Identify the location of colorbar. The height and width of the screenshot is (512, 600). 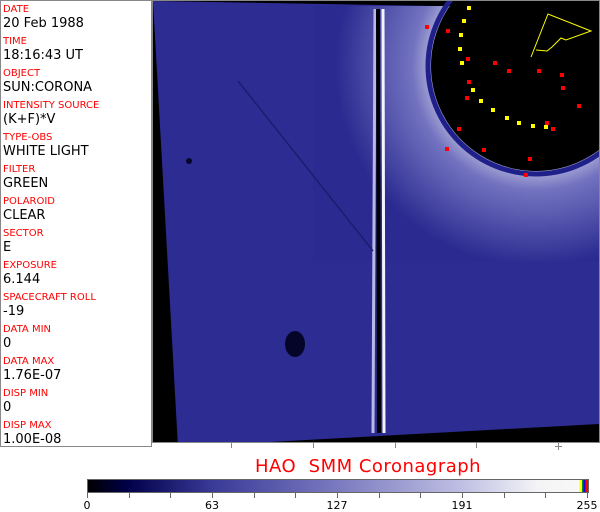
(338, 486).